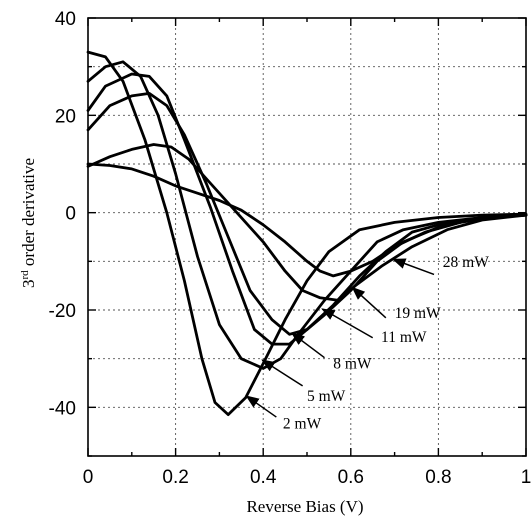  Describe the element at coordinates (65, 116) in the screenshot. I see `y-tick-label: 20` at that location.